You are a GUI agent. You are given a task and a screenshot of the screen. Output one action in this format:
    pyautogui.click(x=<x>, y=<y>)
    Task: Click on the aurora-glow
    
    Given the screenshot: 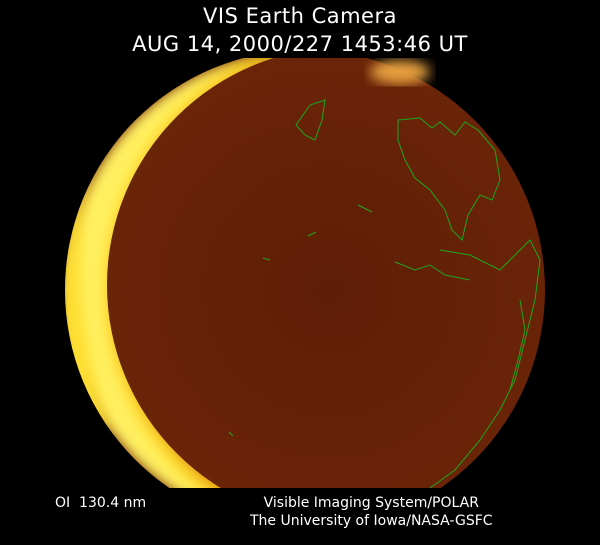 What is the action you would take?
    pyautogui.click(x=400, y=72)
    